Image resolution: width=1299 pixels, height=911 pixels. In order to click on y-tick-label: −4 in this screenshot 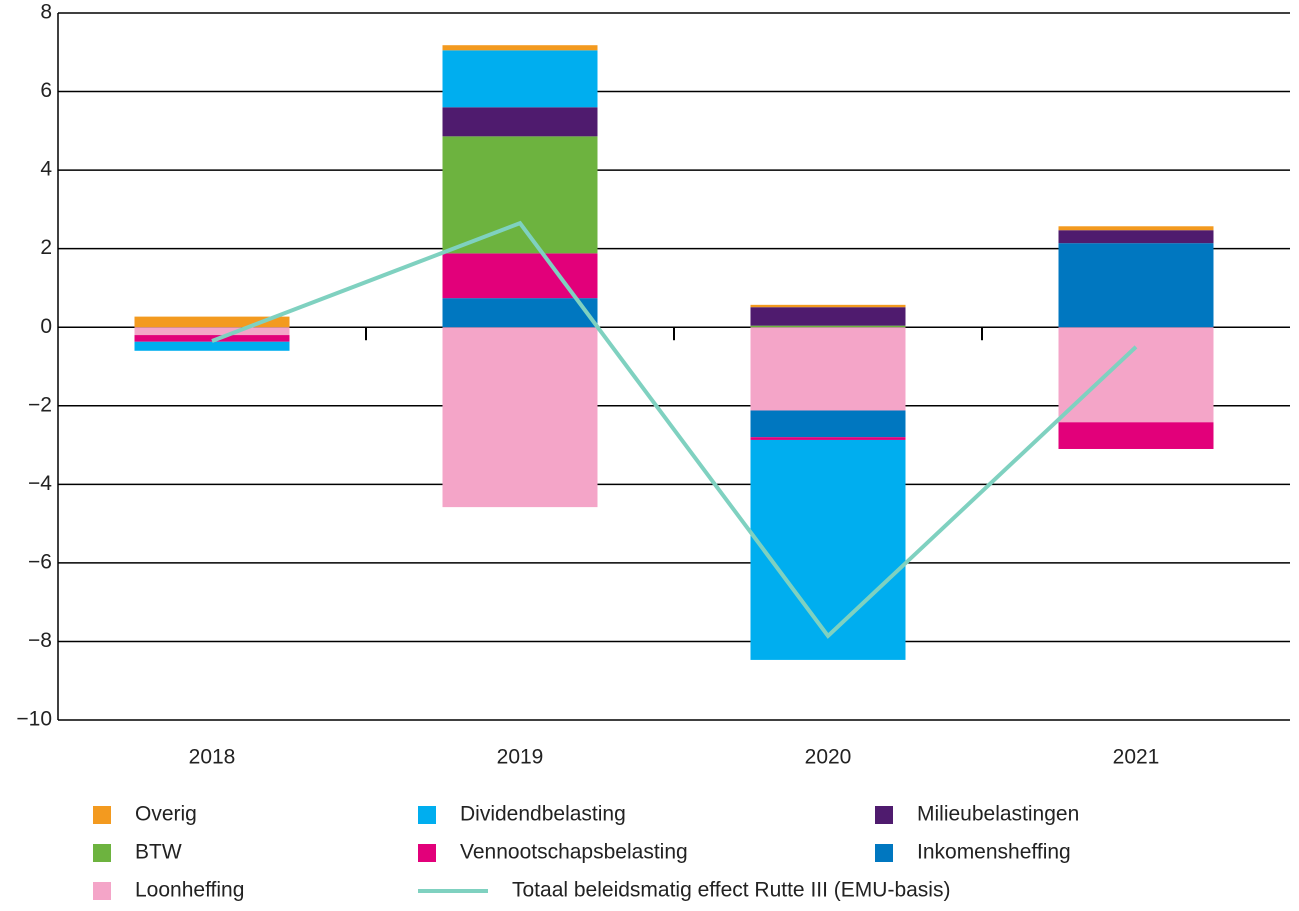, I will do `click(40, 483)`.